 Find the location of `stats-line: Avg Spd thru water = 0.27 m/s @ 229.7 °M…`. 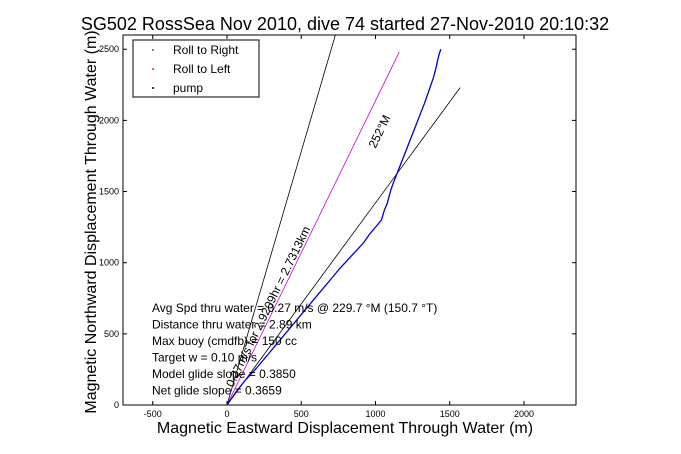

stats-line: Avg Spd thru water = 0.27 m/s @ 229.7 °M… is located at coordinates (294, 308).